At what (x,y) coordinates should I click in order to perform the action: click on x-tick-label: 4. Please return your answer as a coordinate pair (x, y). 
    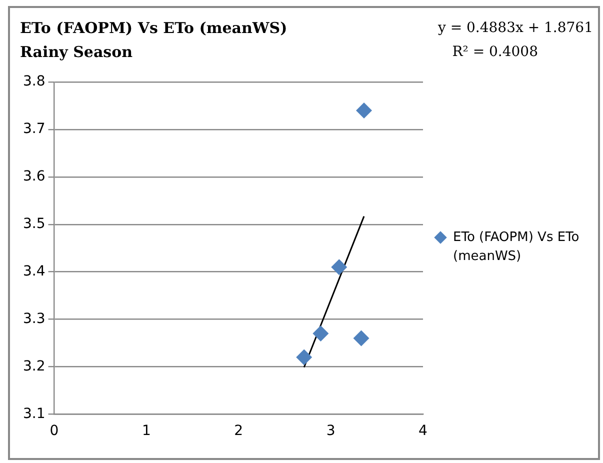
    Looking at the image, I should click on (423, 431).